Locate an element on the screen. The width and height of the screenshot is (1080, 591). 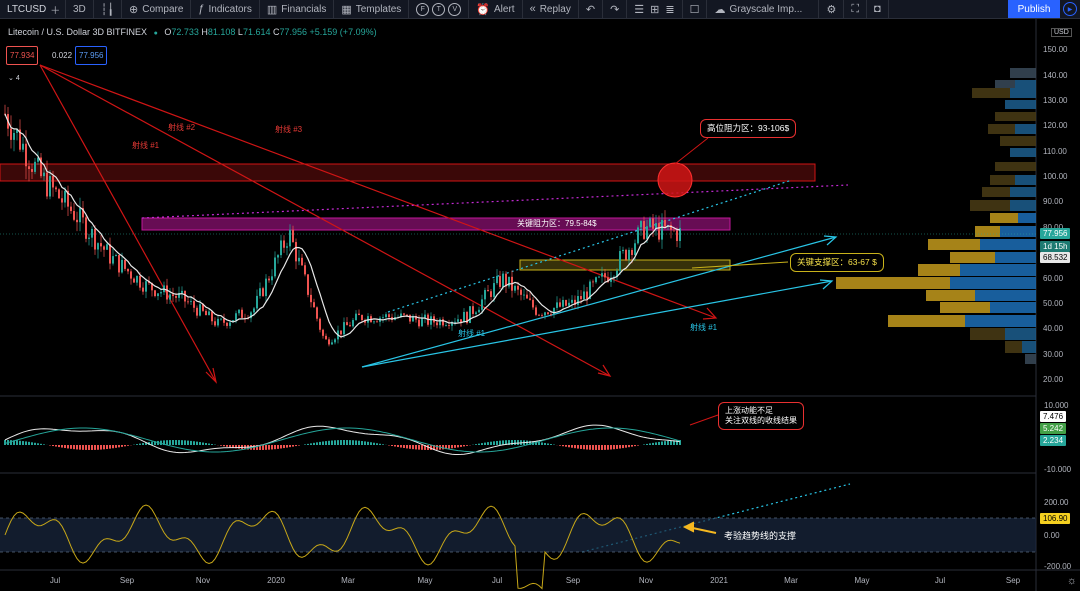
layout-button: ☰ ⊞ ≣ is located at coordinates (655, 9).